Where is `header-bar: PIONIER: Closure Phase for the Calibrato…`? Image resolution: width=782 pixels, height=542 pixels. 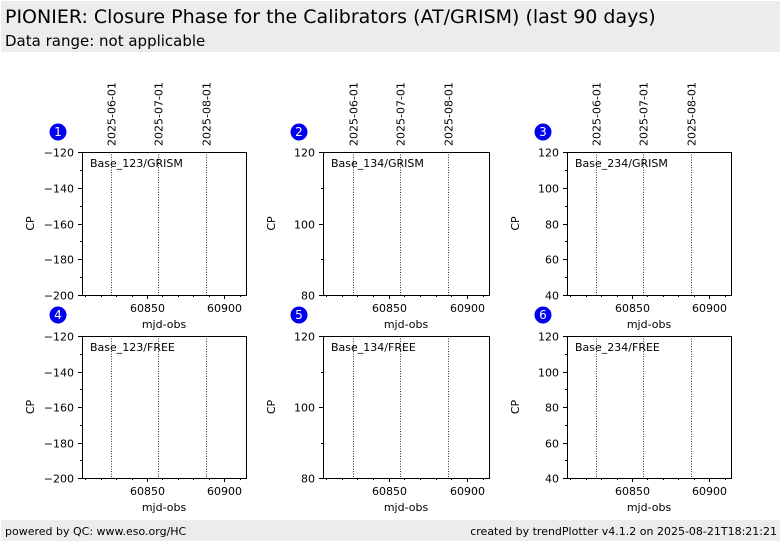
header-bar: PIONIER: Closure Phase for the Calibrato… is located at coordinates (390, 26).